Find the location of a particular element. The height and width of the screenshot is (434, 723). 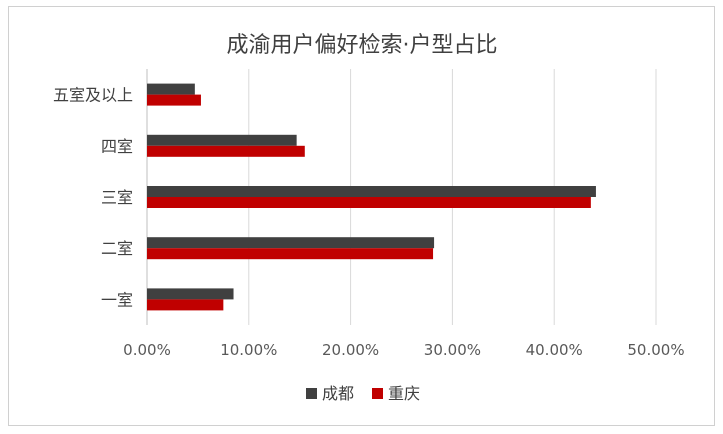

legend-label: 成都 is located at coordinates (338, 393).